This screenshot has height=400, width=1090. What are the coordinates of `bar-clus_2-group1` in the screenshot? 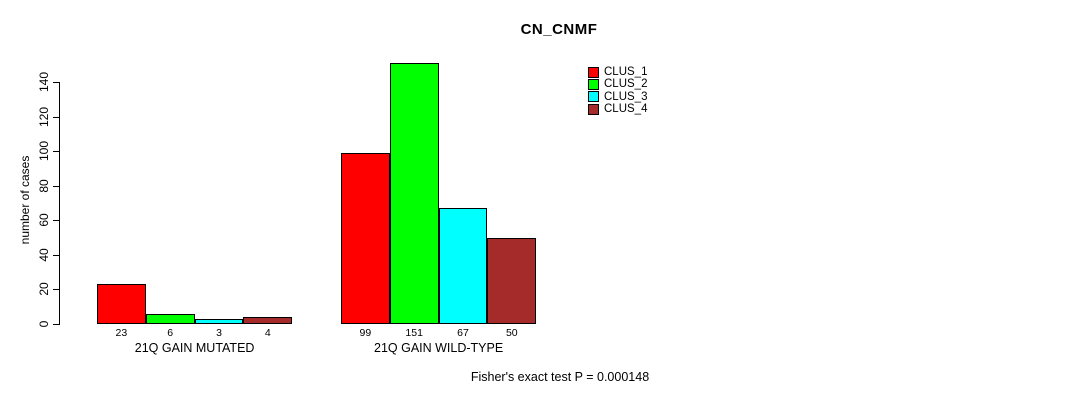 It's located at (170, 318).